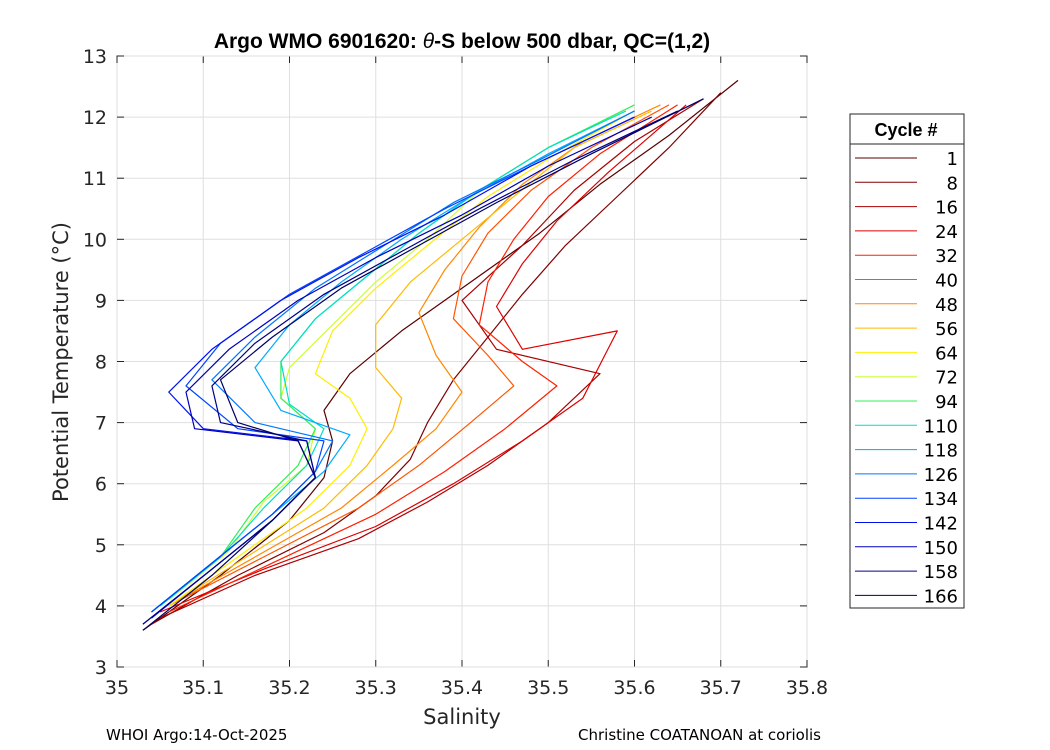 The image size is (1050, 750). I want to click on legend-label-cycle-48: 48, so click(946, 305).